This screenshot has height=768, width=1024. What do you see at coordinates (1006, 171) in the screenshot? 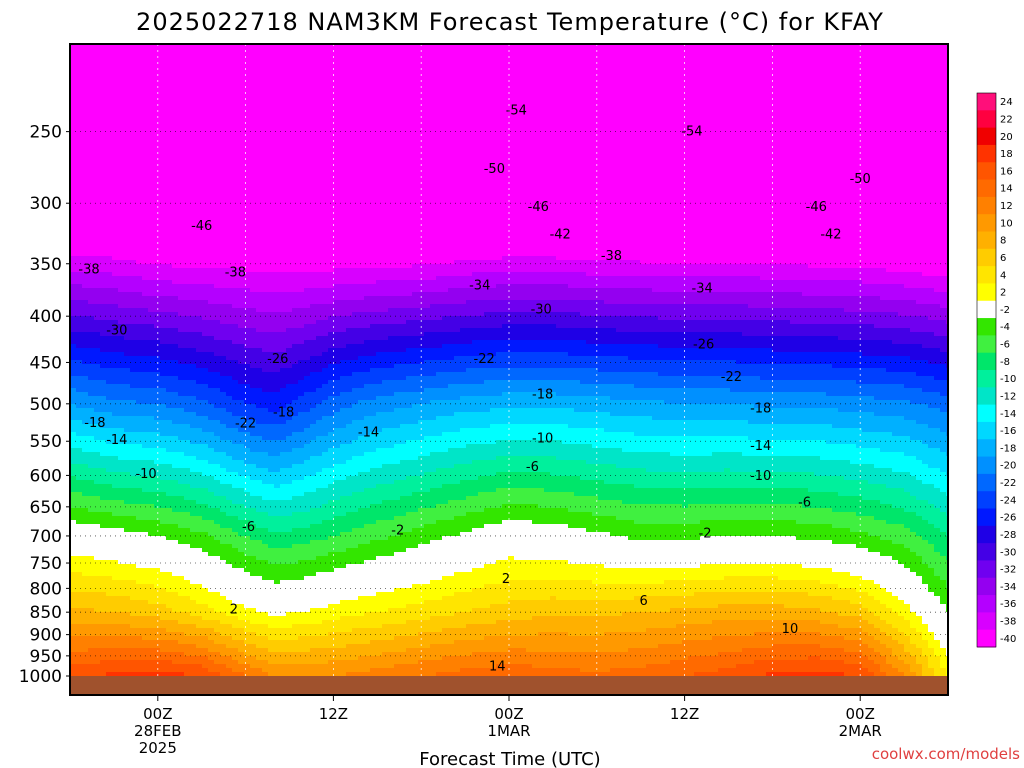
I see `colorbar-label: 16` at bounding box center [1006, 171].